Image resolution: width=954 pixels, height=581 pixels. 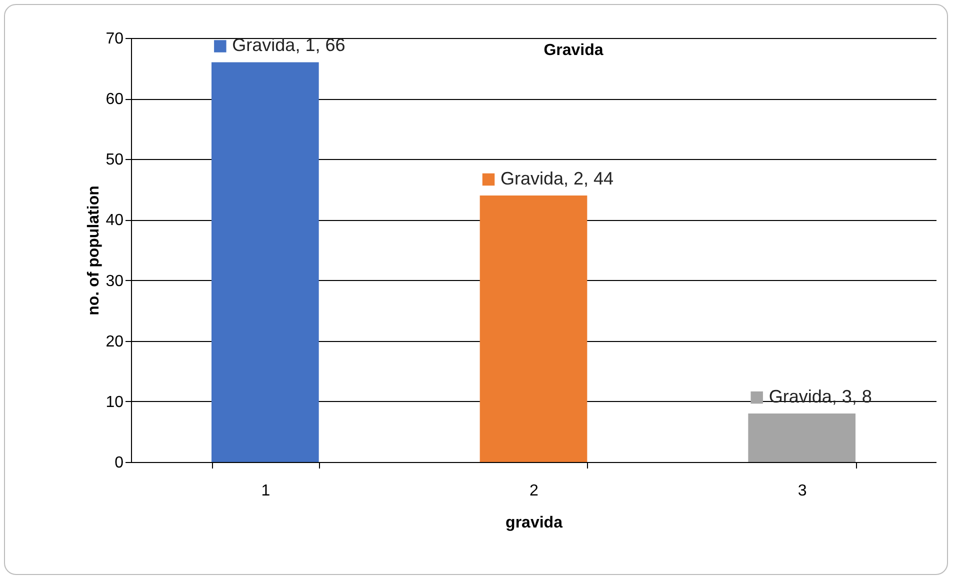 I want to click on chart-title: Gravida, so click(x=574, y=50).